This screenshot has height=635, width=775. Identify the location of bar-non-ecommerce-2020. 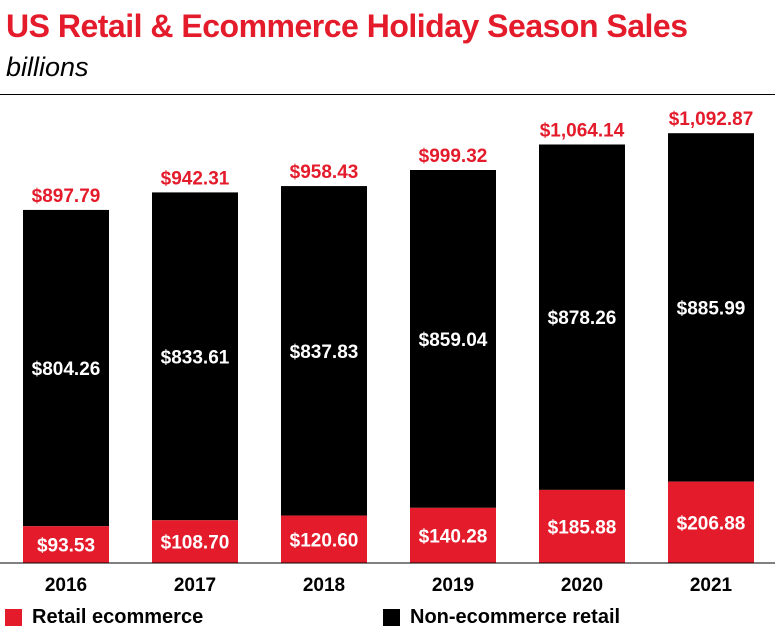
(582, 317).